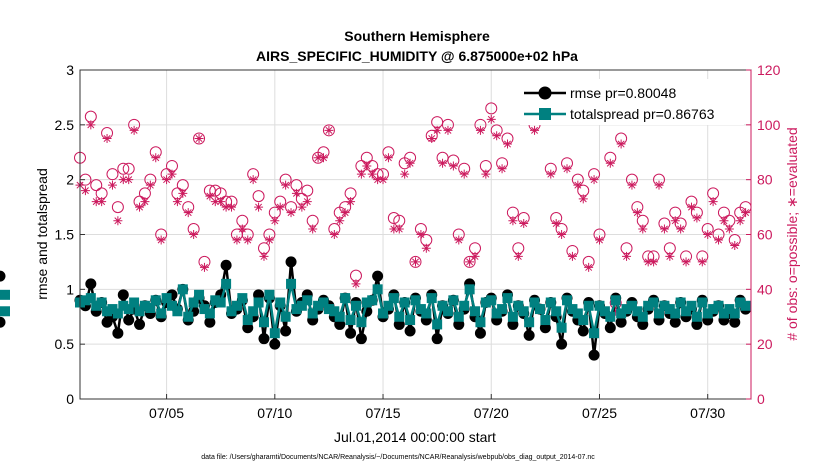  I want to click on legend-rmse-label: rmse pr=0.80048, so click(623, 93).